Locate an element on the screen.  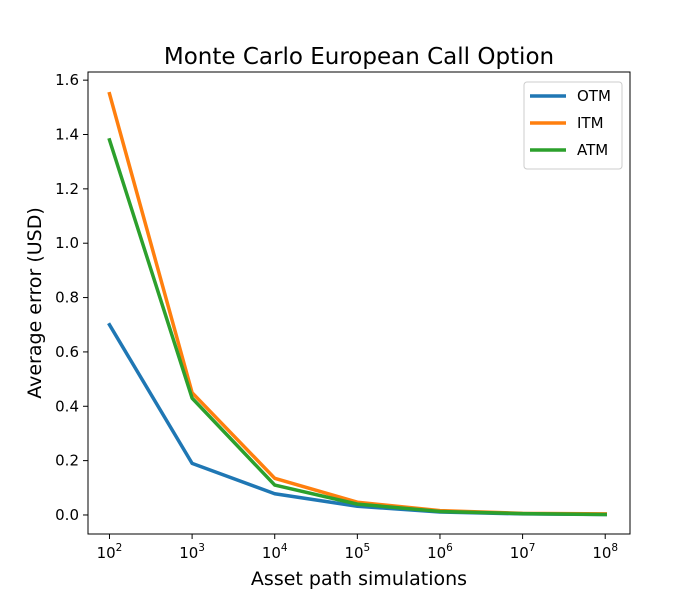
y-axis-ticks: 0.0 0.2 0.4 0.6 0.8 1.0 1.2 1.4 1.6 is located at coordinates (71, 297).